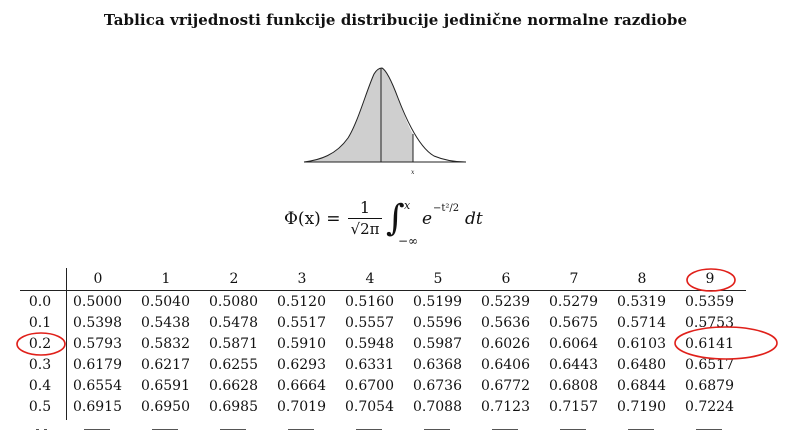  What do you see at coordinates (437, 302) in the screenshot?
I see `table-cell: 0.5199` at bounding box center [437, 302].